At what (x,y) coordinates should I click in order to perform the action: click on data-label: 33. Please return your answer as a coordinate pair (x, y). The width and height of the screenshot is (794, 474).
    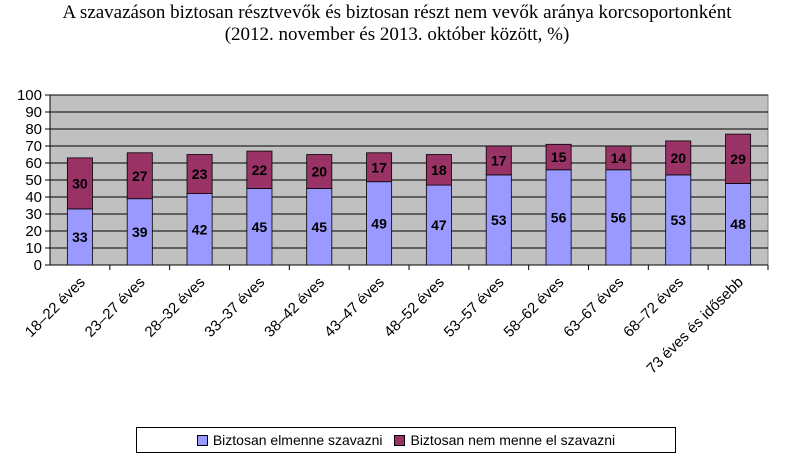
    Looking at the image, I should click on (80, 237).